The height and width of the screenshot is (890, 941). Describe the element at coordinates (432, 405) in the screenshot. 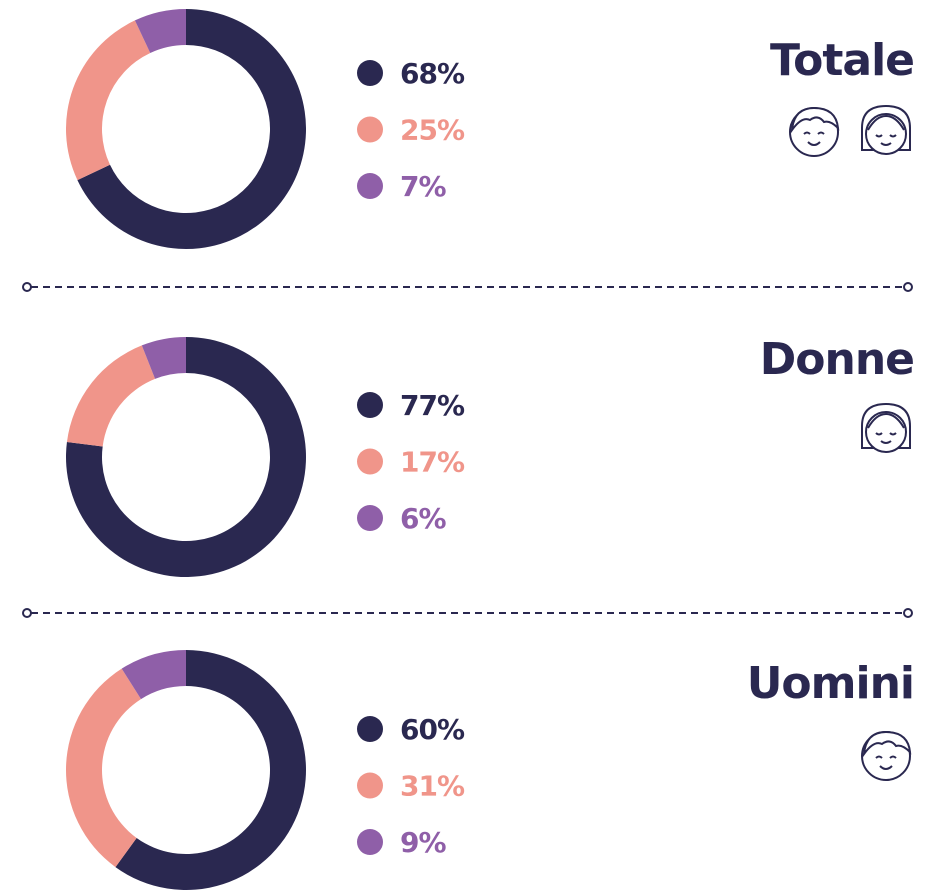

I see `value-label: 77%` at that location.